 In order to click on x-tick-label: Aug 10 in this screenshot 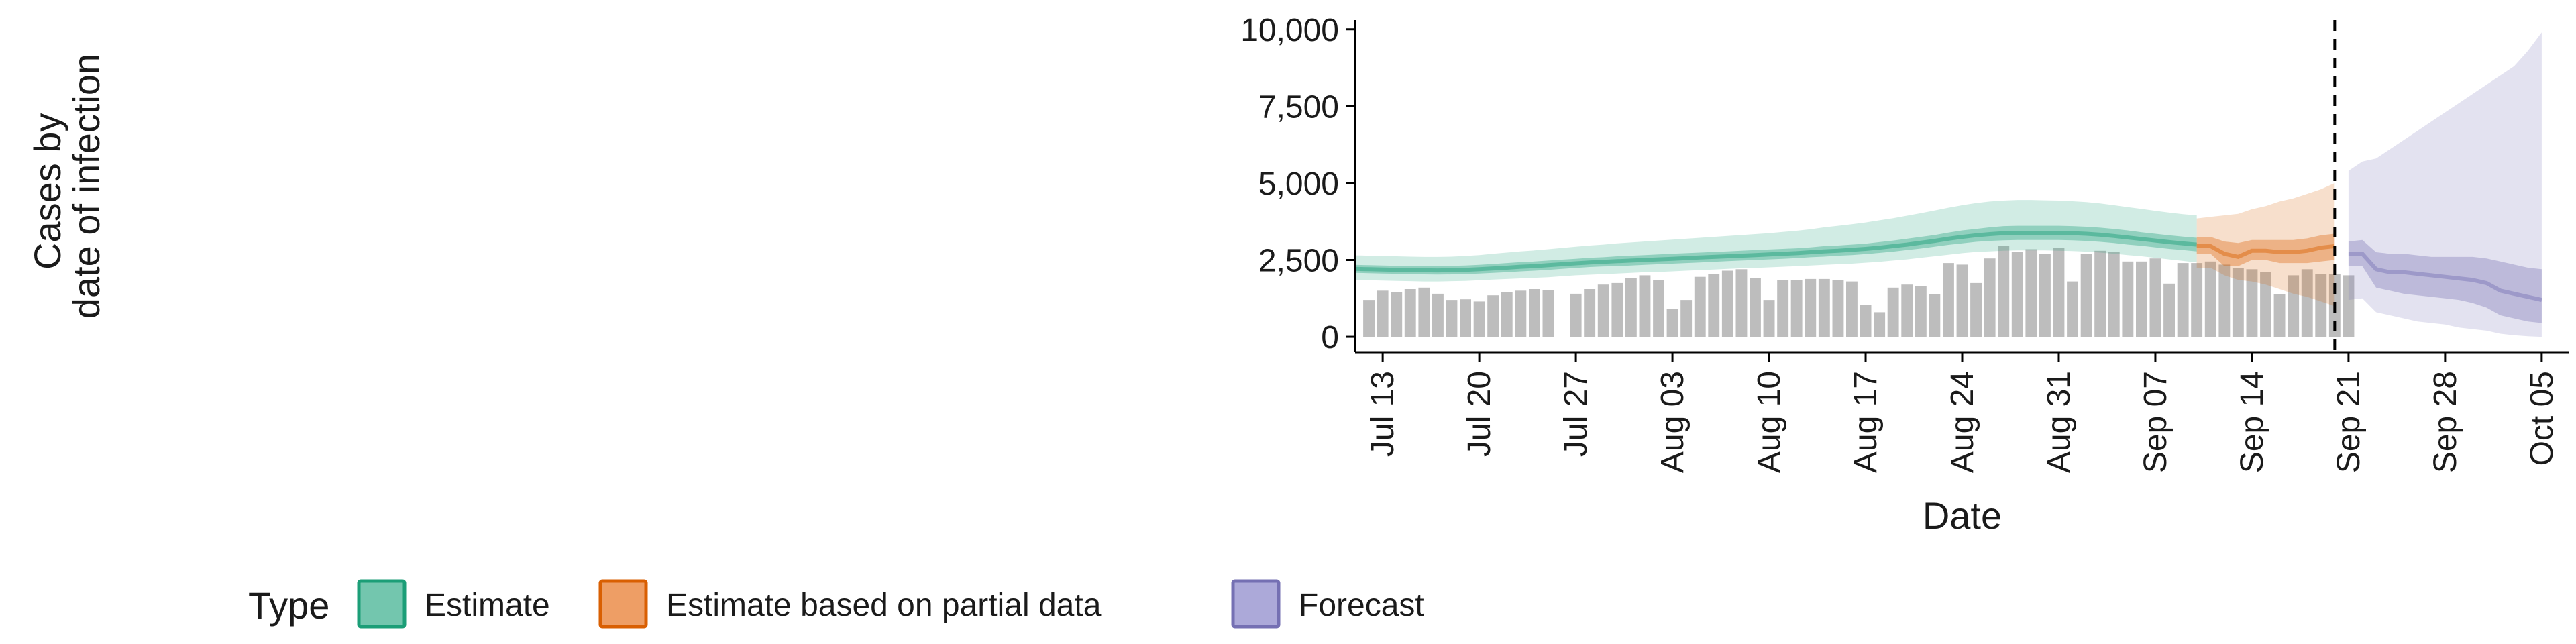, I will do `click(1769, 422)`.